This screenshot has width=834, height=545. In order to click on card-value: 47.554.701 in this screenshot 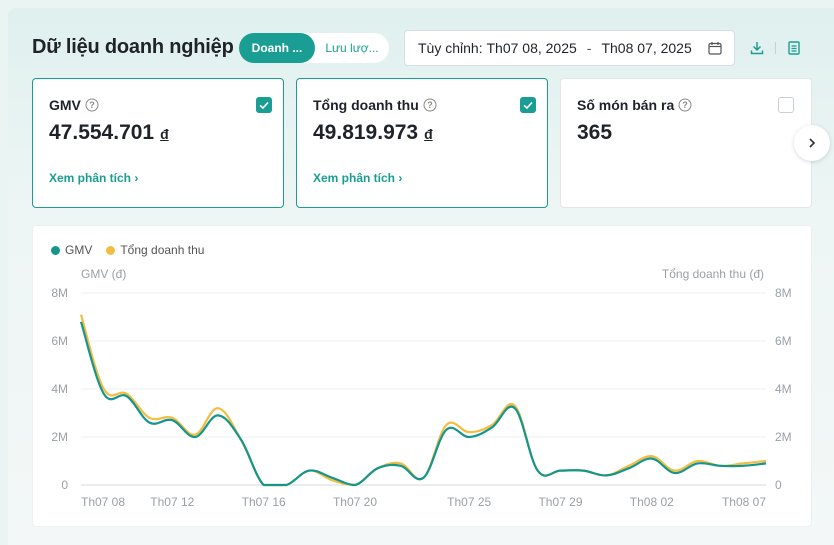, I will do `click(102, 132)`.